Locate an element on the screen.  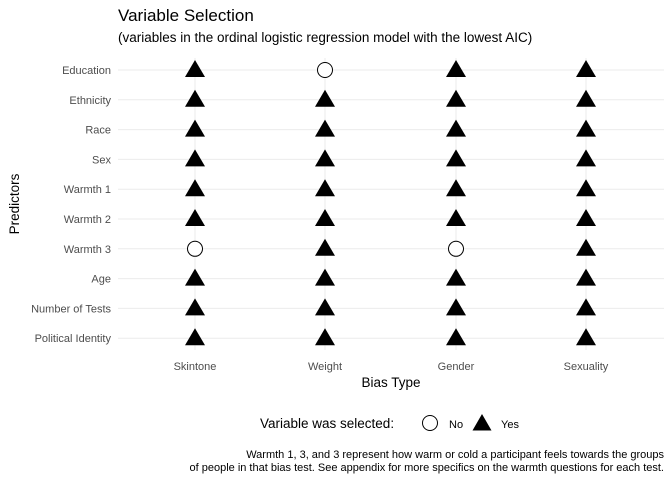
x-tick-label: Sexuality is located at coordinates (586, 367).